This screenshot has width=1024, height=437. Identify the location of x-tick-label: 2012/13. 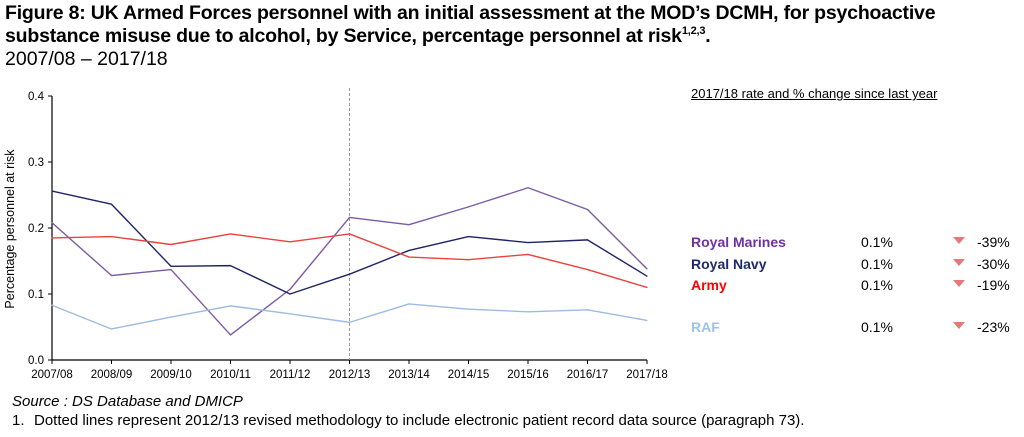
(350, 375).